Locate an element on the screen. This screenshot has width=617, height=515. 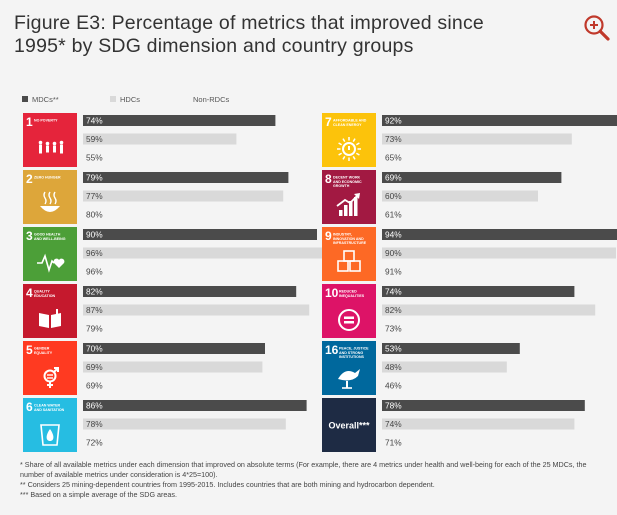
value-label-mdc: 79% is located at coordinates (94, 178).